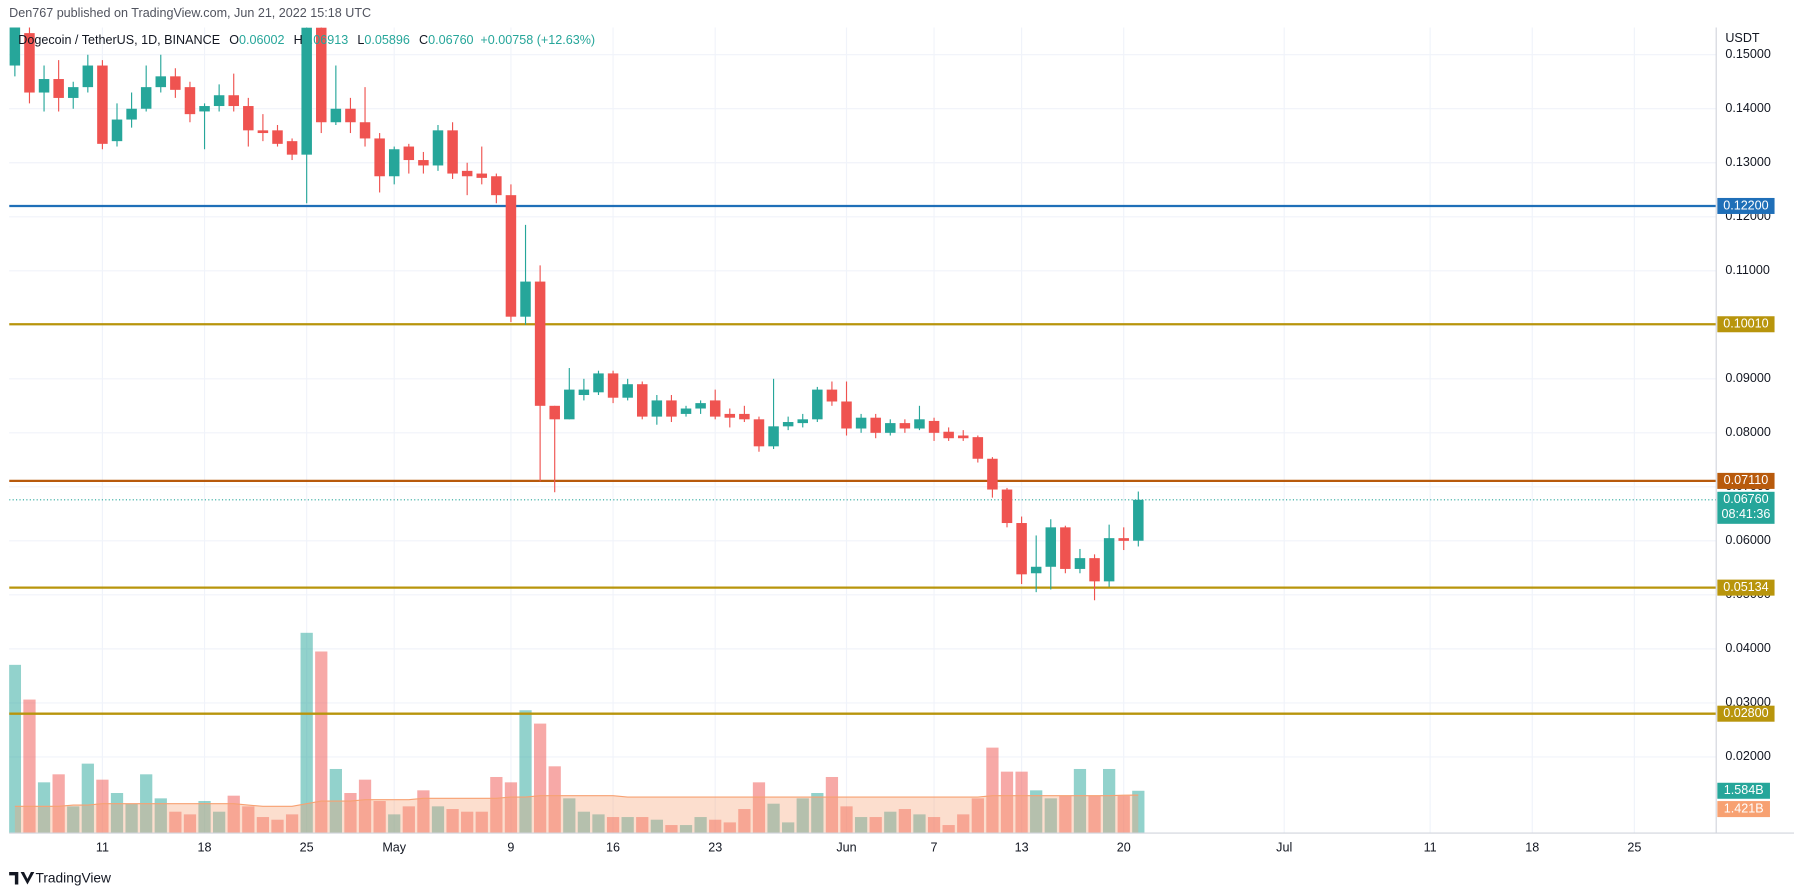 The height and width of the screenshot is (896, 1794). What do you see at coordinates (1755, 439) in the screenshot?
I see `price-axis-panel` at bounding box center [1755, 439].